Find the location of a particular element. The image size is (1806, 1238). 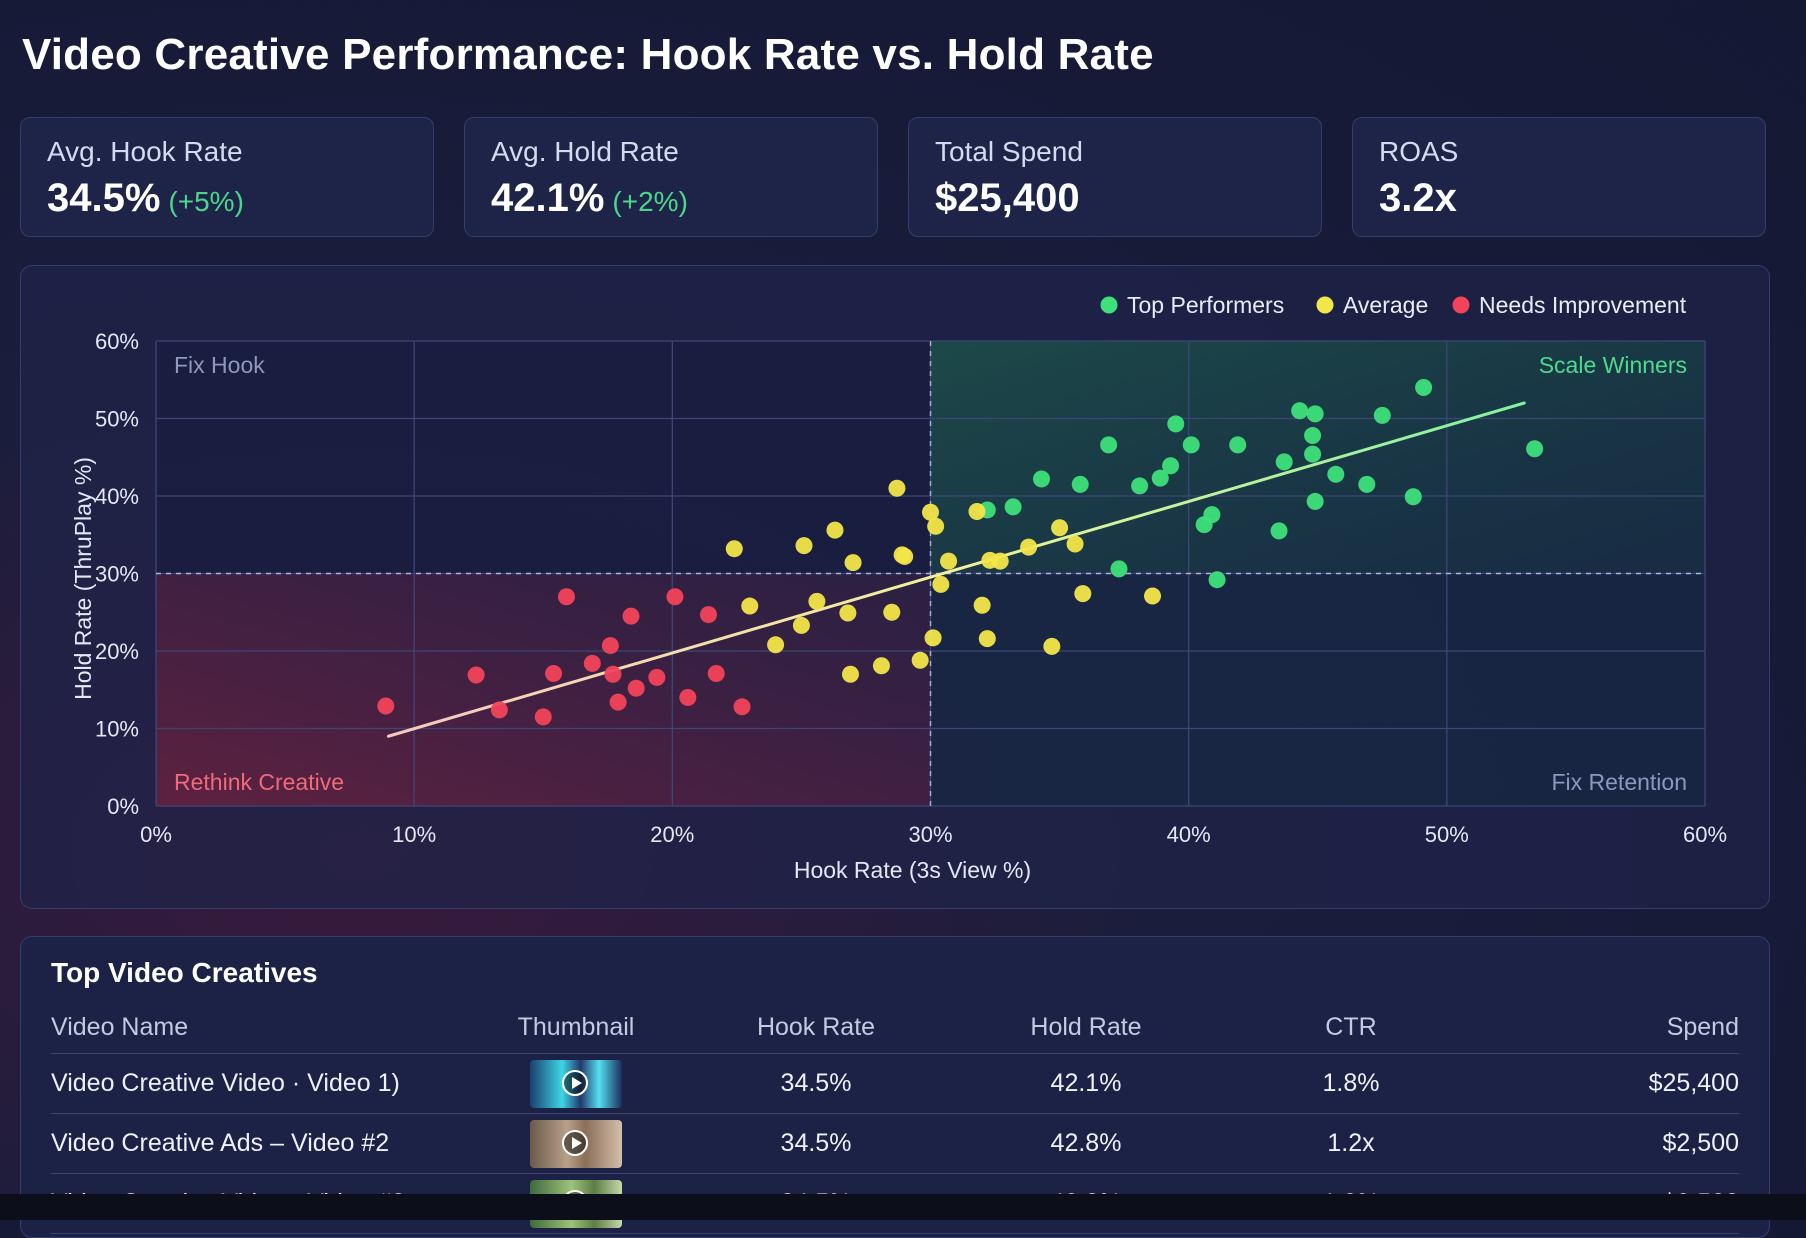

column-header-thumbnail: Thumbnail is located at coordinates (576, 1028).